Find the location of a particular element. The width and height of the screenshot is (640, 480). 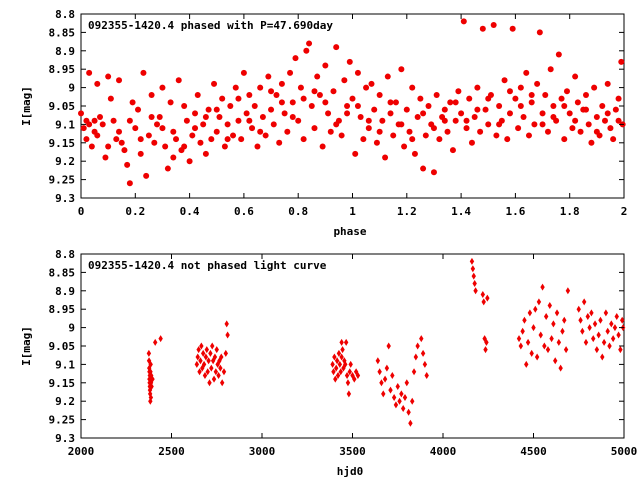

x-tick-label: 2500 is located at coordinates (171, 451).